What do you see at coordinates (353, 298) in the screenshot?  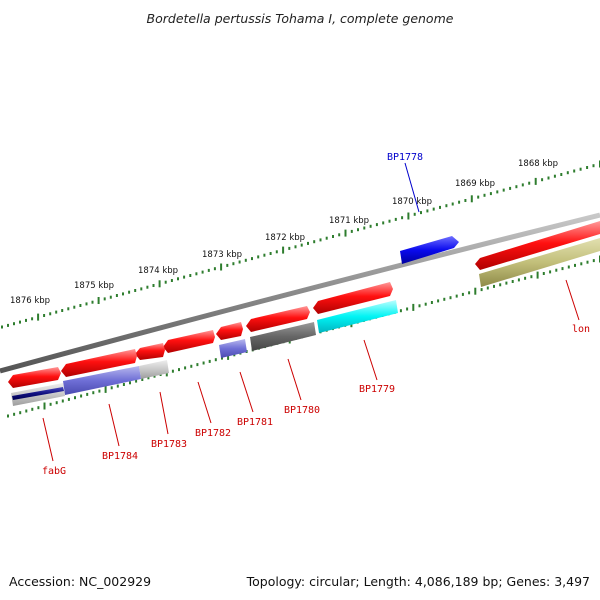 I see `gene-feature-bp1779` at bounding box center [353, 298].